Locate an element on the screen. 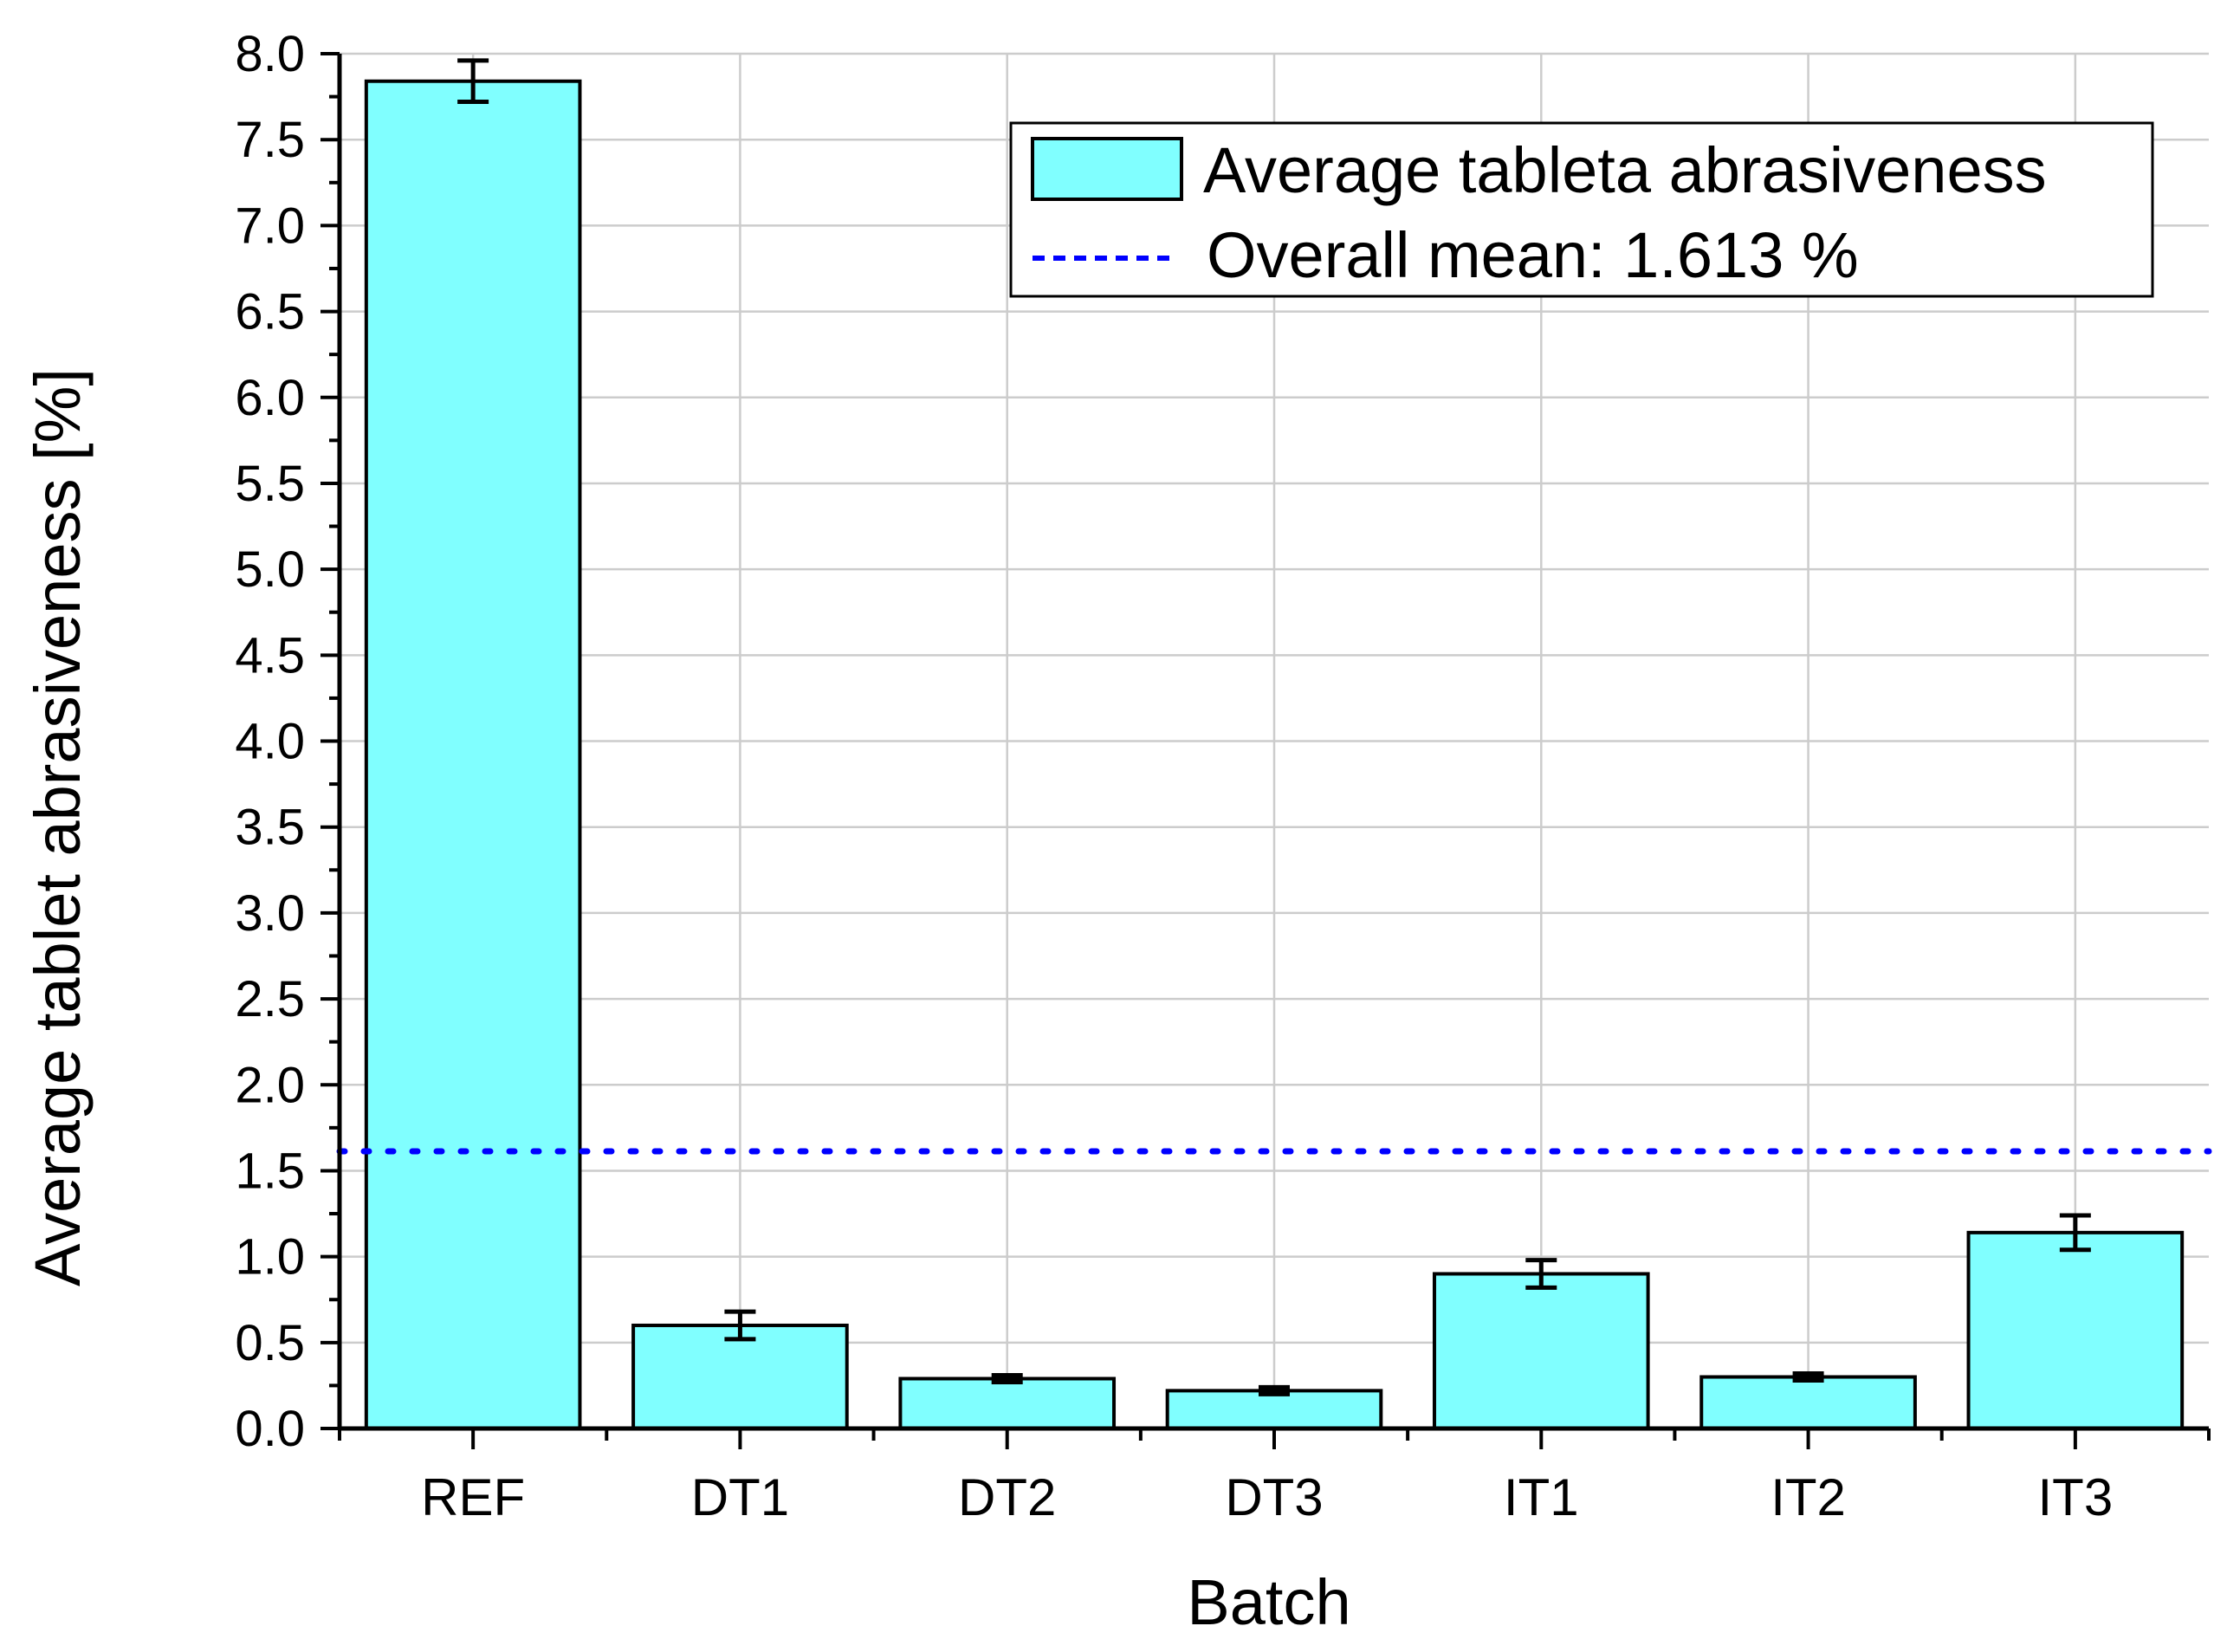 This screenshot has height=1652, width=2227. error-bar-it1 is located at coordinates (1541, 1274).